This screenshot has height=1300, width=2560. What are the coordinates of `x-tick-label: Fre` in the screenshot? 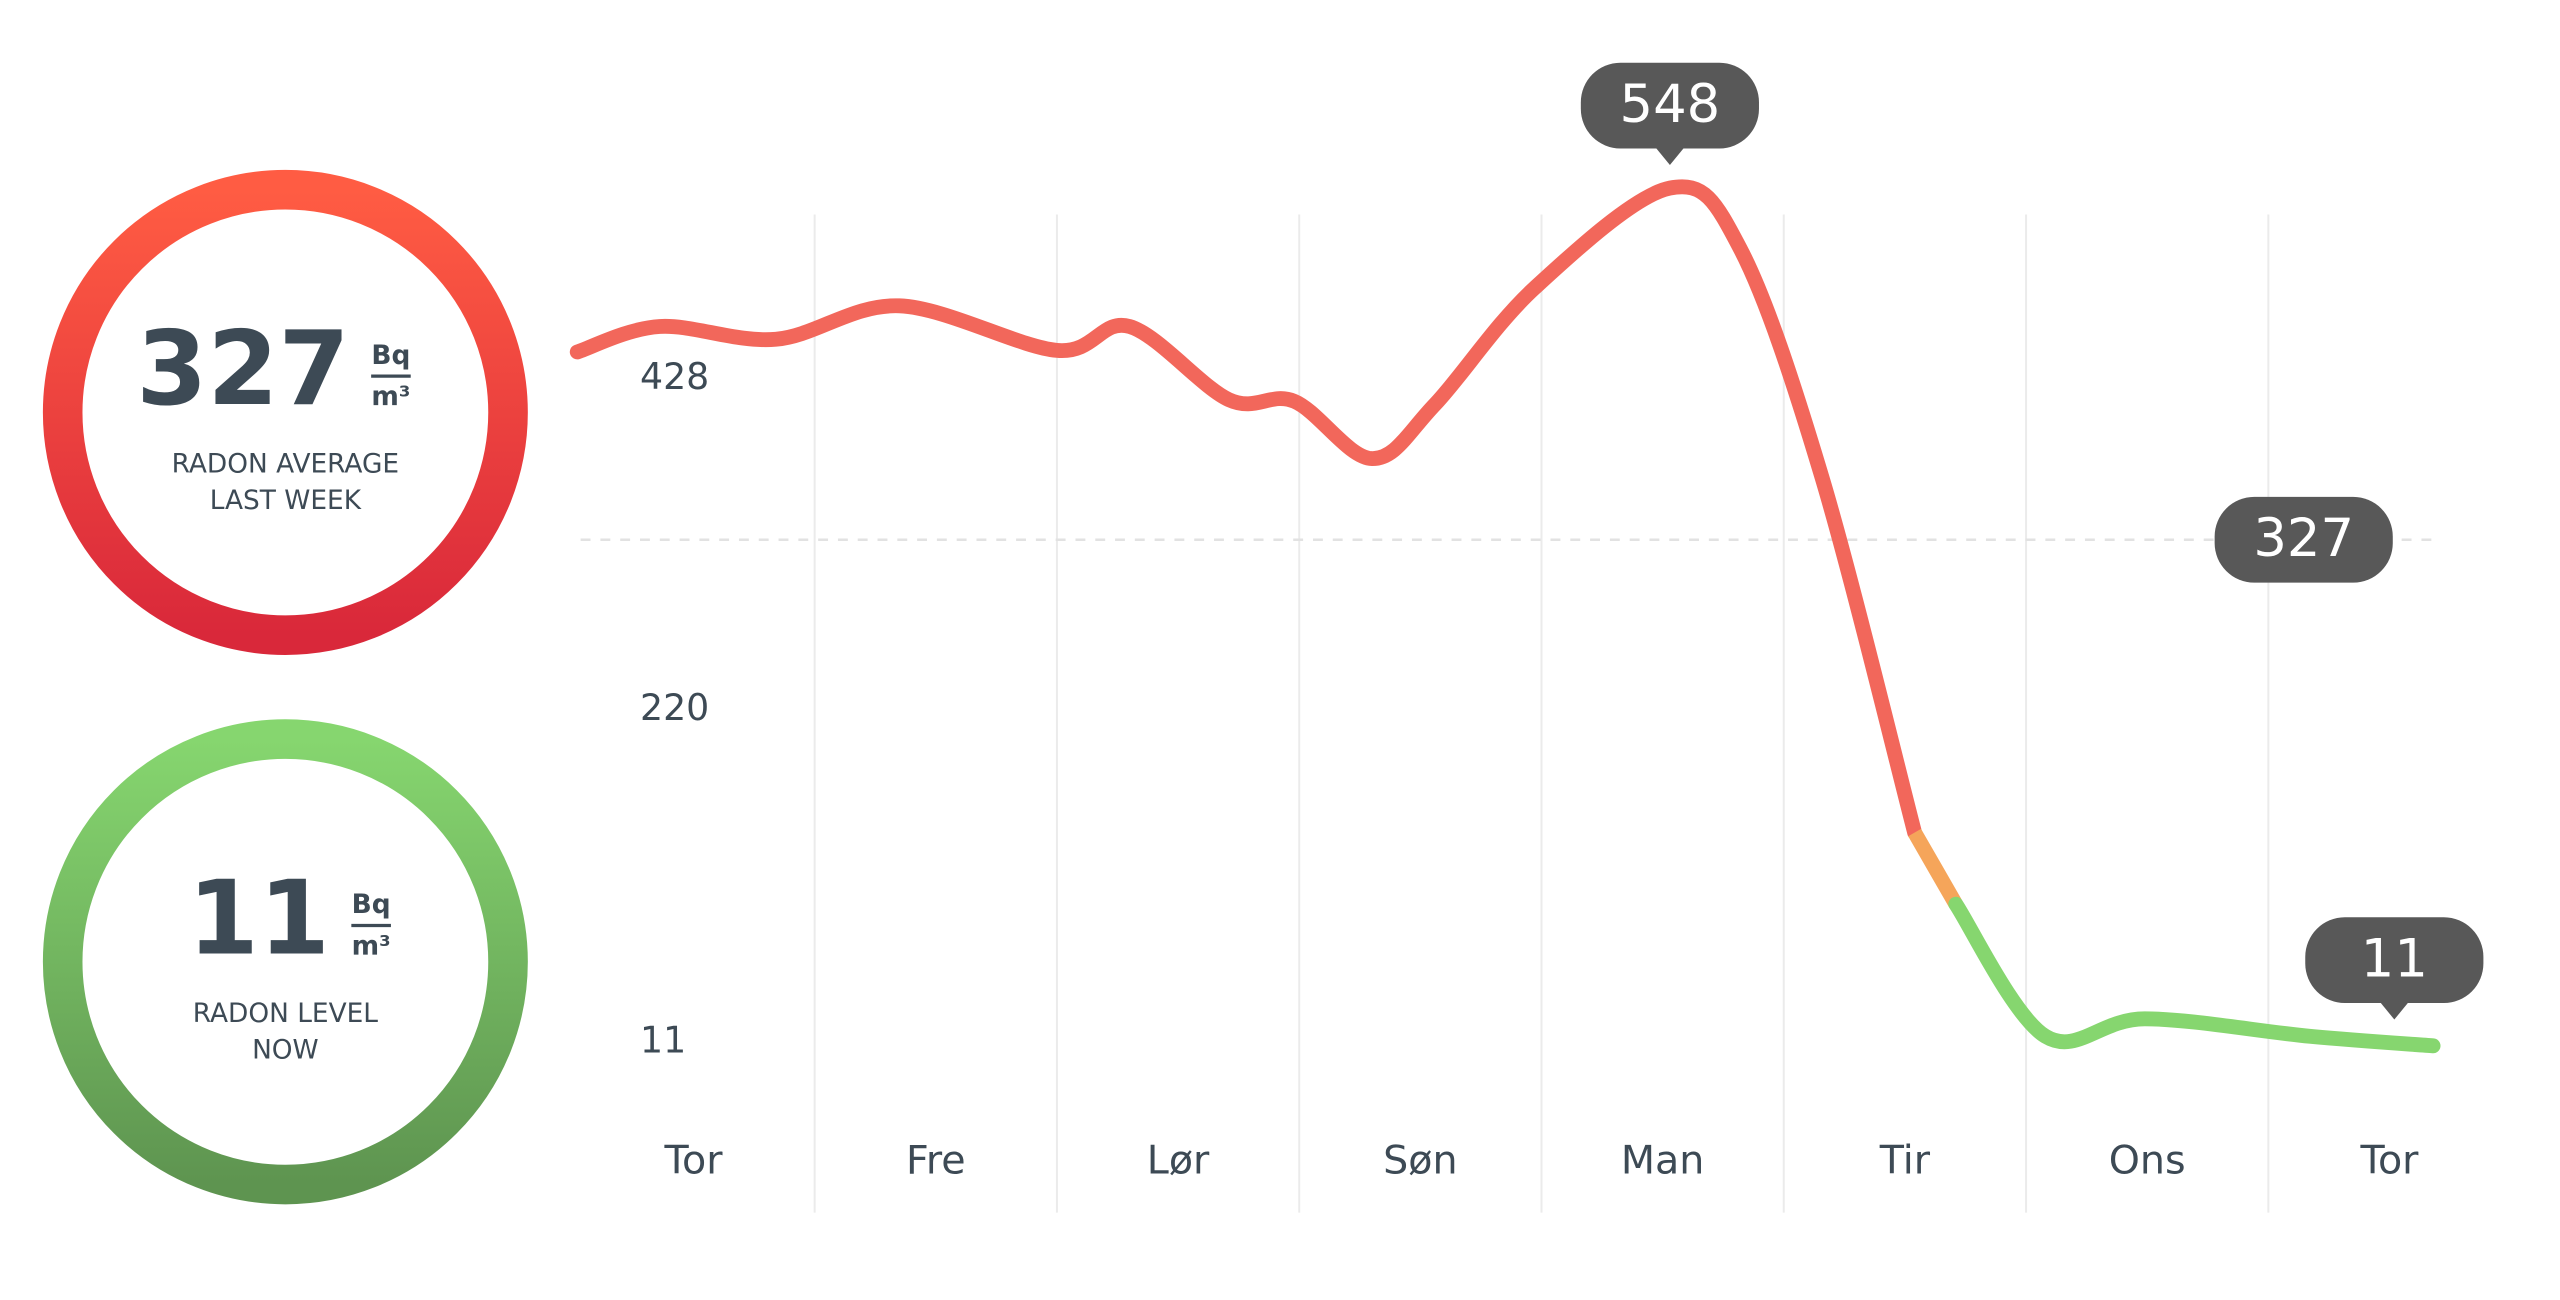 It's located at (936, 1161).